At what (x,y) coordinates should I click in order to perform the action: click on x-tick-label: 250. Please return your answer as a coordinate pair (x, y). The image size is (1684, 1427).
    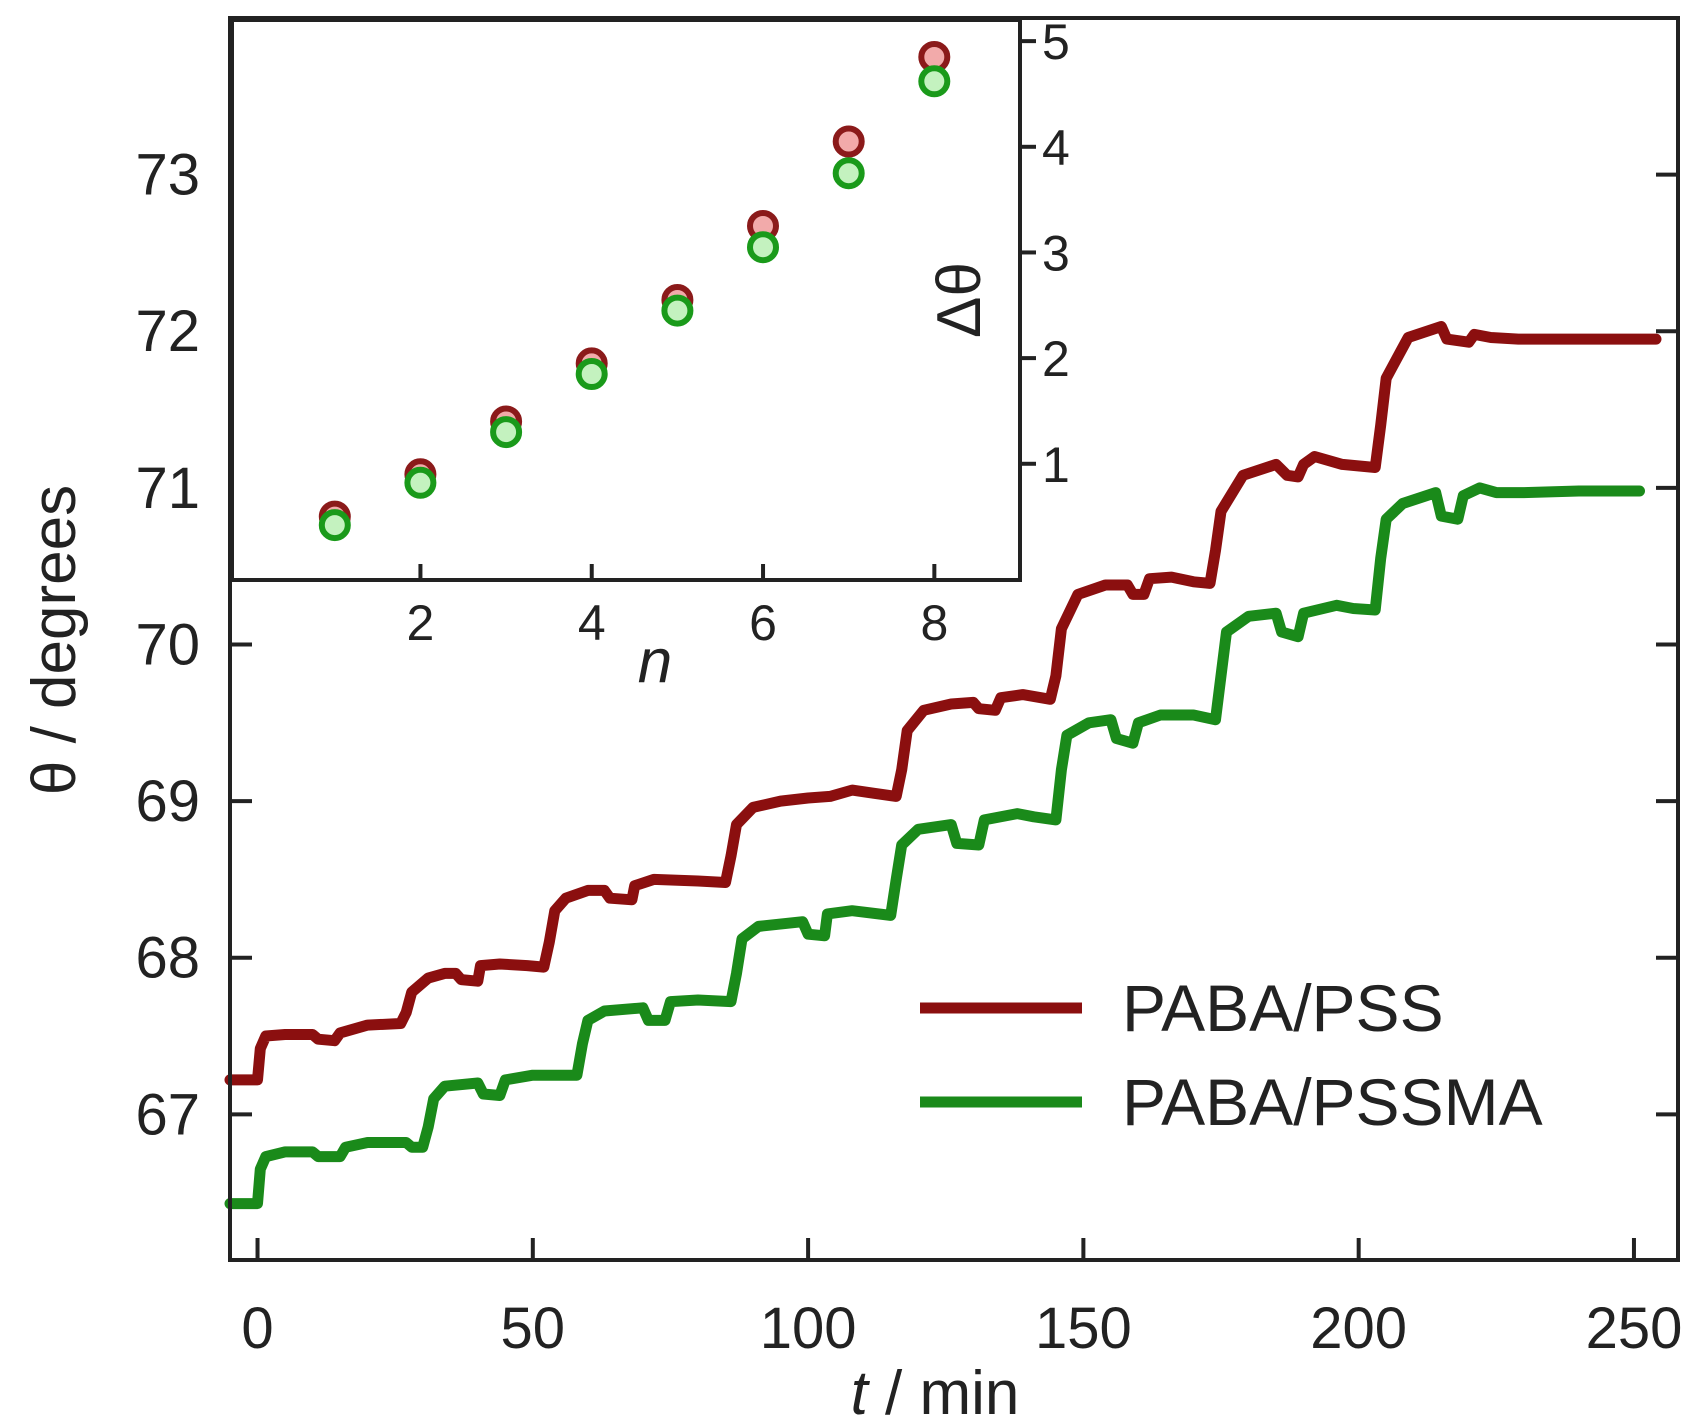
    Looking at the image, I should click on (1634, 1328).